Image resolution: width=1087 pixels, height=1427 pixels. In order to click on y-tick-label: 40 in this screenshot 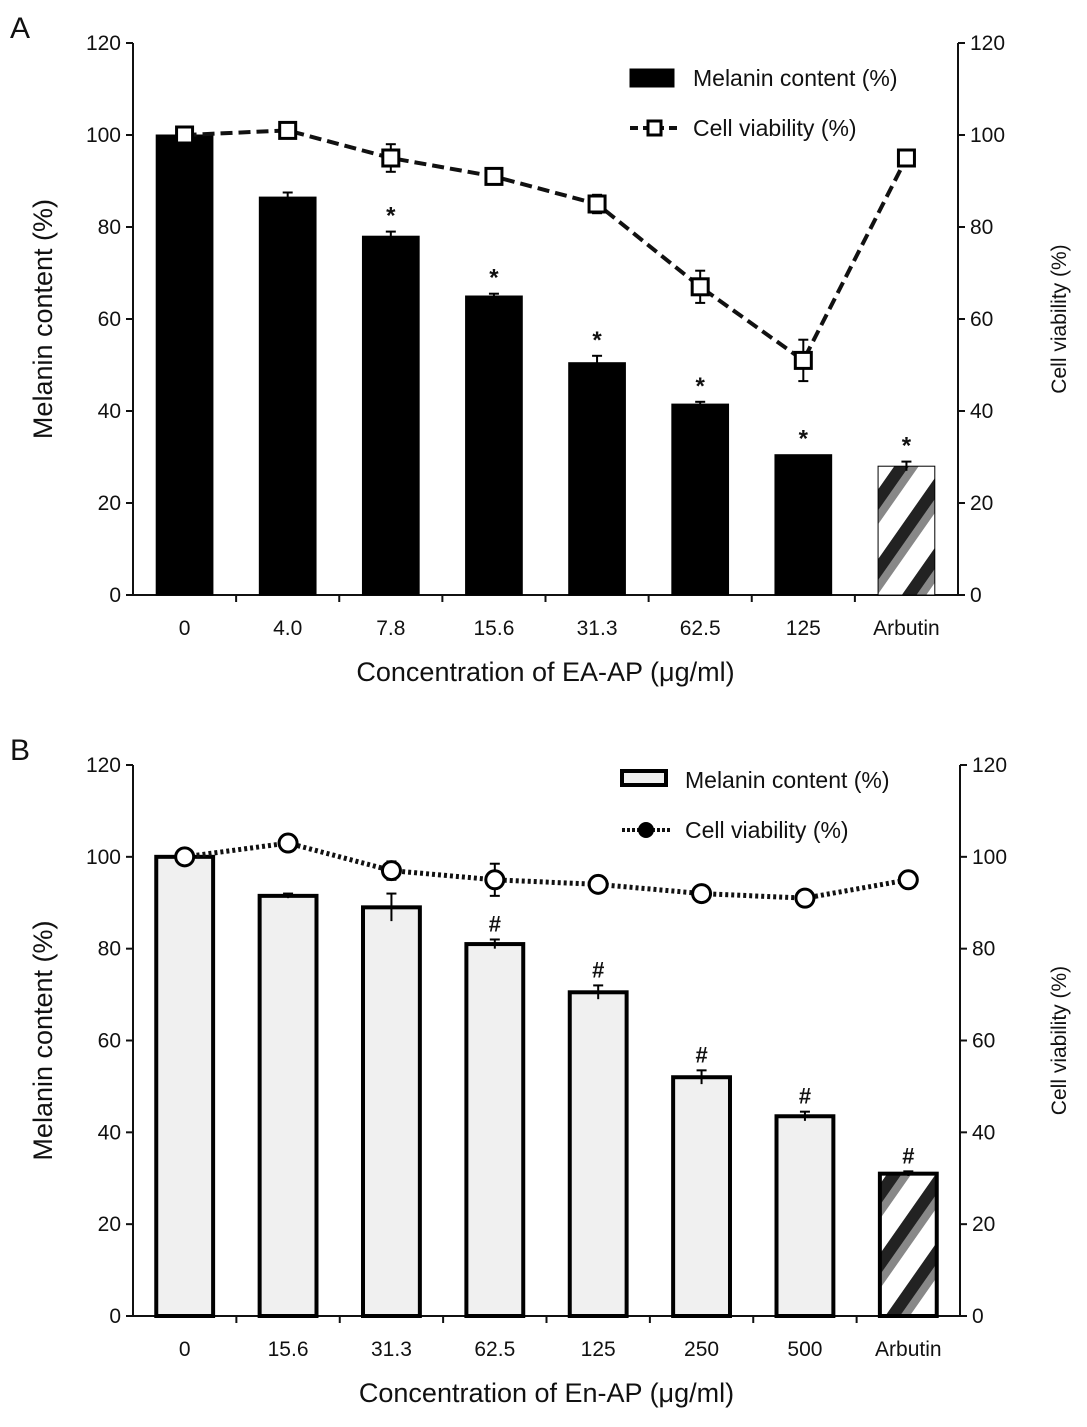, I will do `click(109, 1132)`.